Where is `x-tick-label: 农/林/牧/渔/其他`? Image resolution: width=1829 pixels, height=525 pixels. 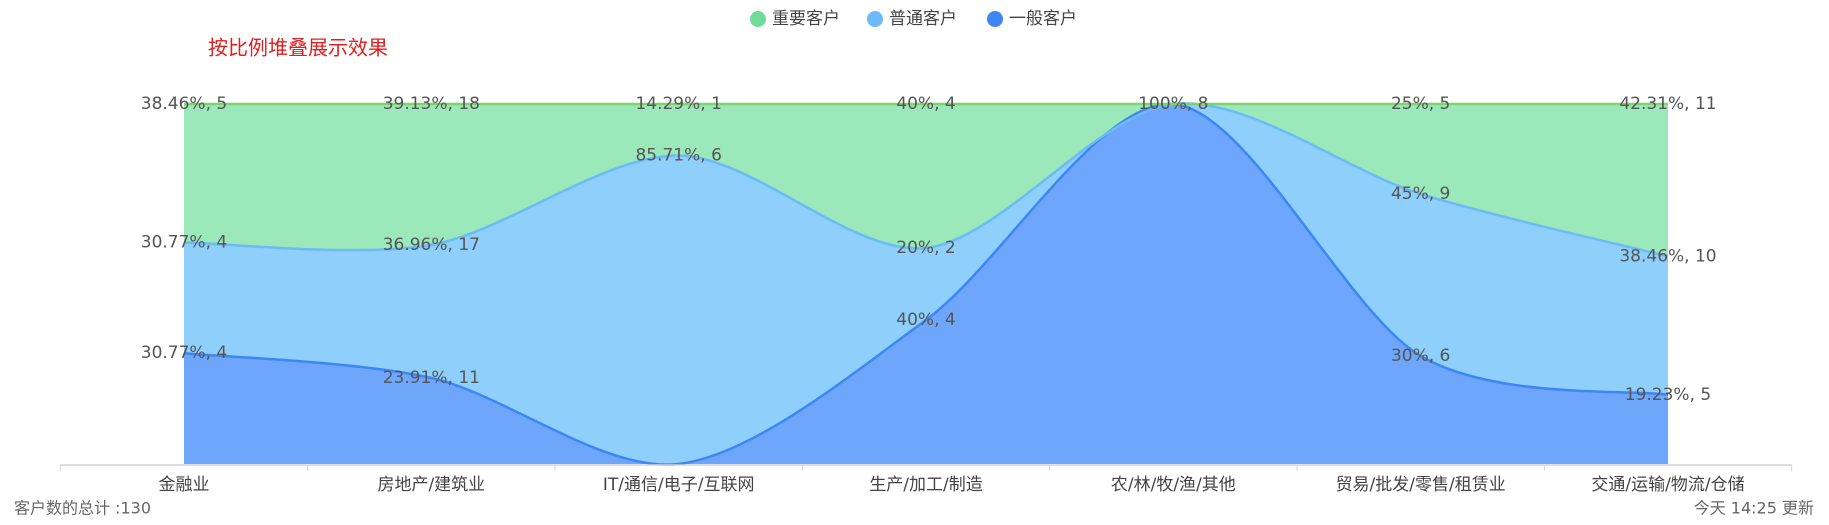 x-tick-label: 农/林/牧/渔/其他 is located at coordinates (1173, 485).